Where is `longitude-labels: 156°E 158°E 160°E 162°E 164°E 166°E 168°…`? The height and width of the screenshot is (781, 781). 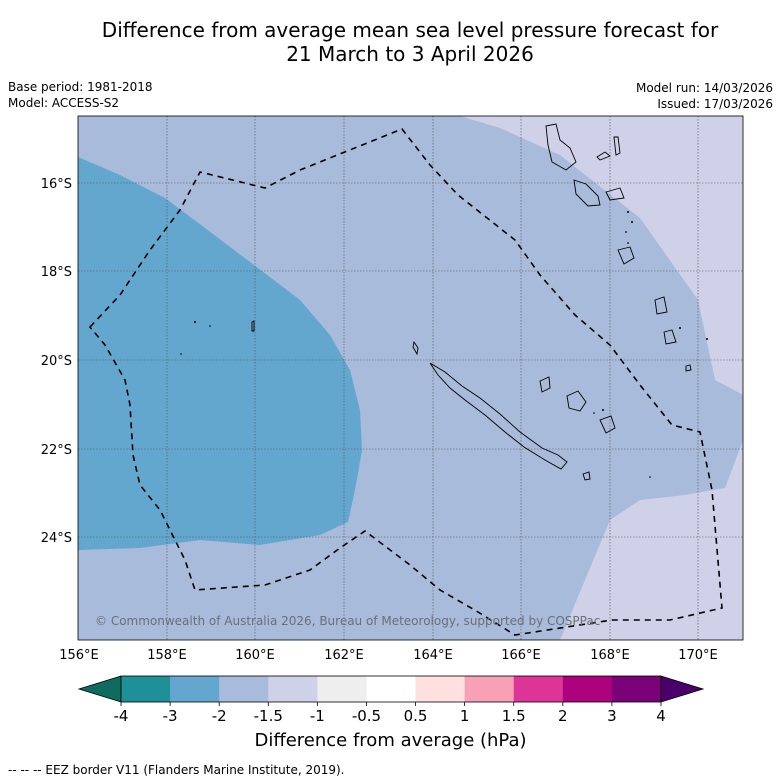
longitude-labels: 156°E 158°E 160°E 162°E 164°E 166°E 168°… is located at coordinates (388, 655).